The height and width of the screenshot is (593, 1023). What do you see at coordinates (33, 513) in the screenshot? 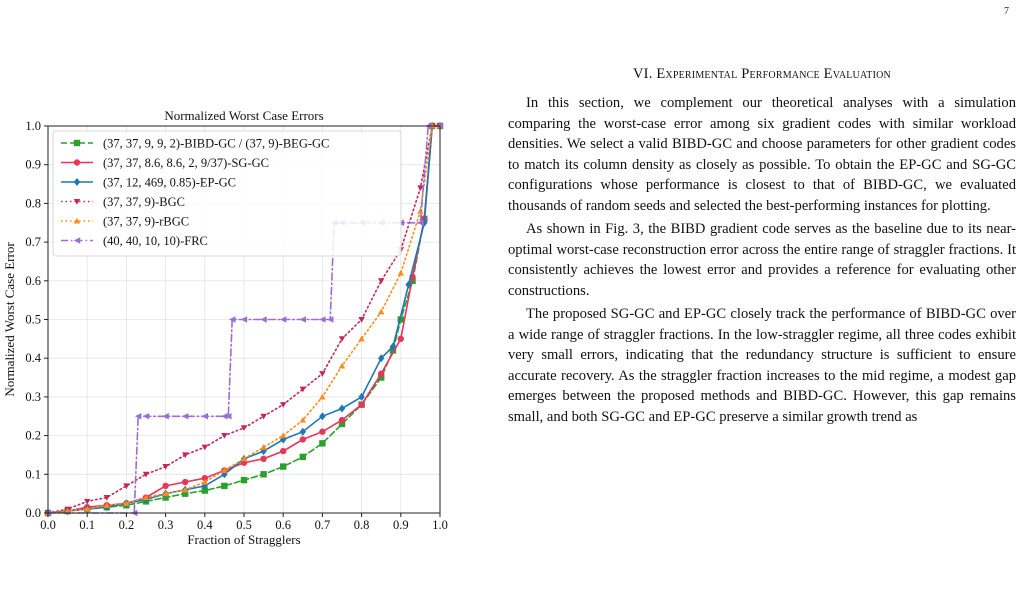
I see `y-tick-label: 0.0` at bounding box center [33, 513].